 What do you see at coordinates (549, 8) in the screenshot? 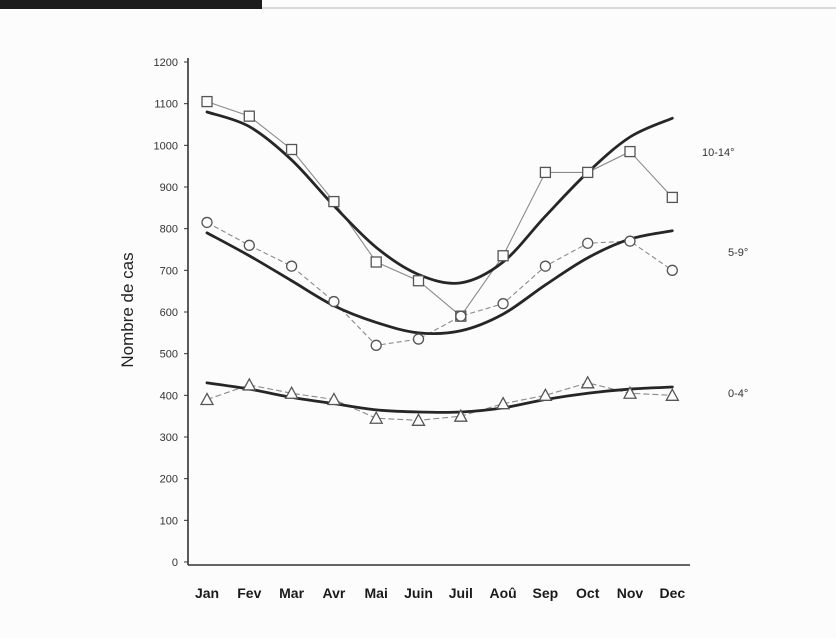
I see `top-divider` at bounding box center [549, 8].